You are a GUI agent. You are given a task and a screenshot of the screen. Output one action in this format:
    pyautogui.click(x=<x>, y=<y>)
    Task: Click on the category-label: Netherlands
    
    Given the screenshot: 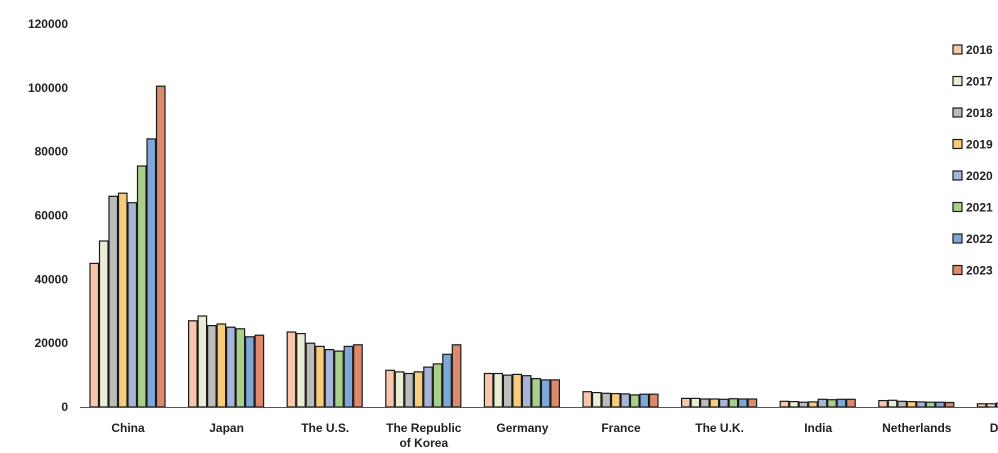 What is the action you would take?
    pyautogui.click(x=917, y=428)
    